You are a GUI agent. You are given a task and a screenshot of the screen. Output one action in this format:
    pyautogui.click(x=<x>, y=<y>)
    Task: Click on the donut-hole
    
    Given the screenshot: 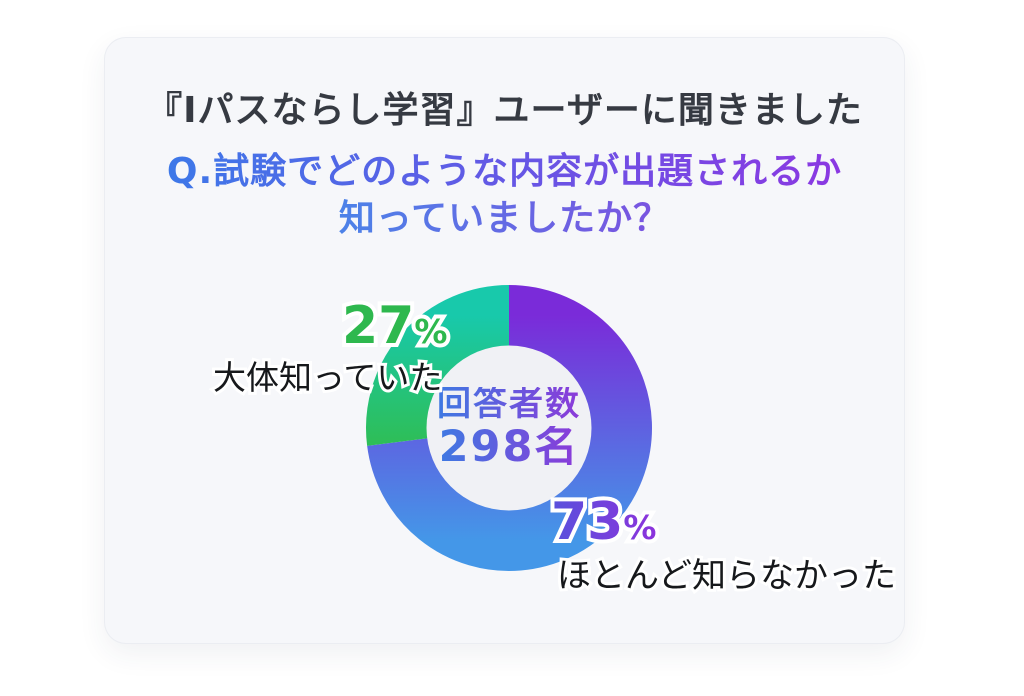 What is the action you would take?
    pyautogui.click(x=509, y=428)
    